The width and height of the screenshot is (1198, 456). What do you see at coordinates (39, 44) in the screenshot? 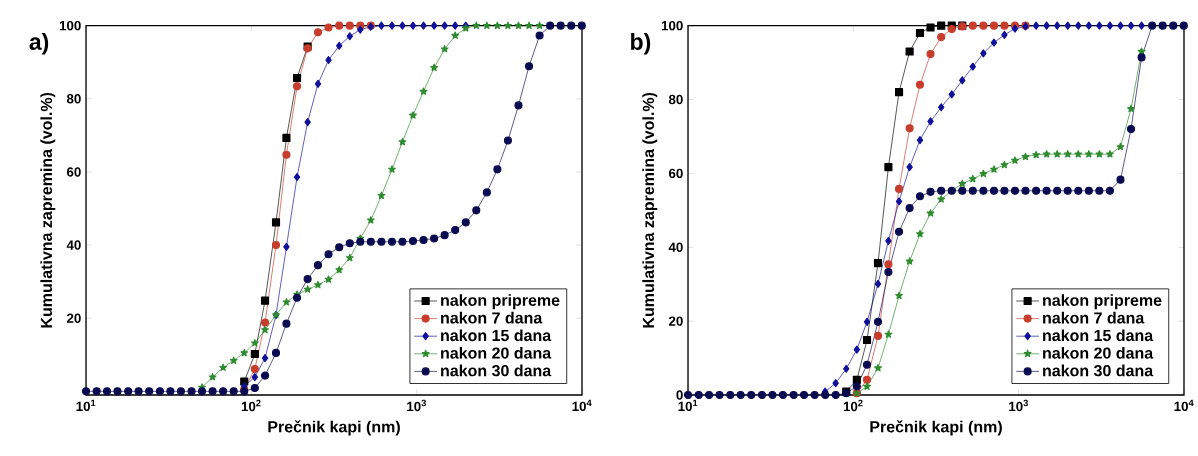
I see `chart-title: a)` at bounding box center [39, 44].